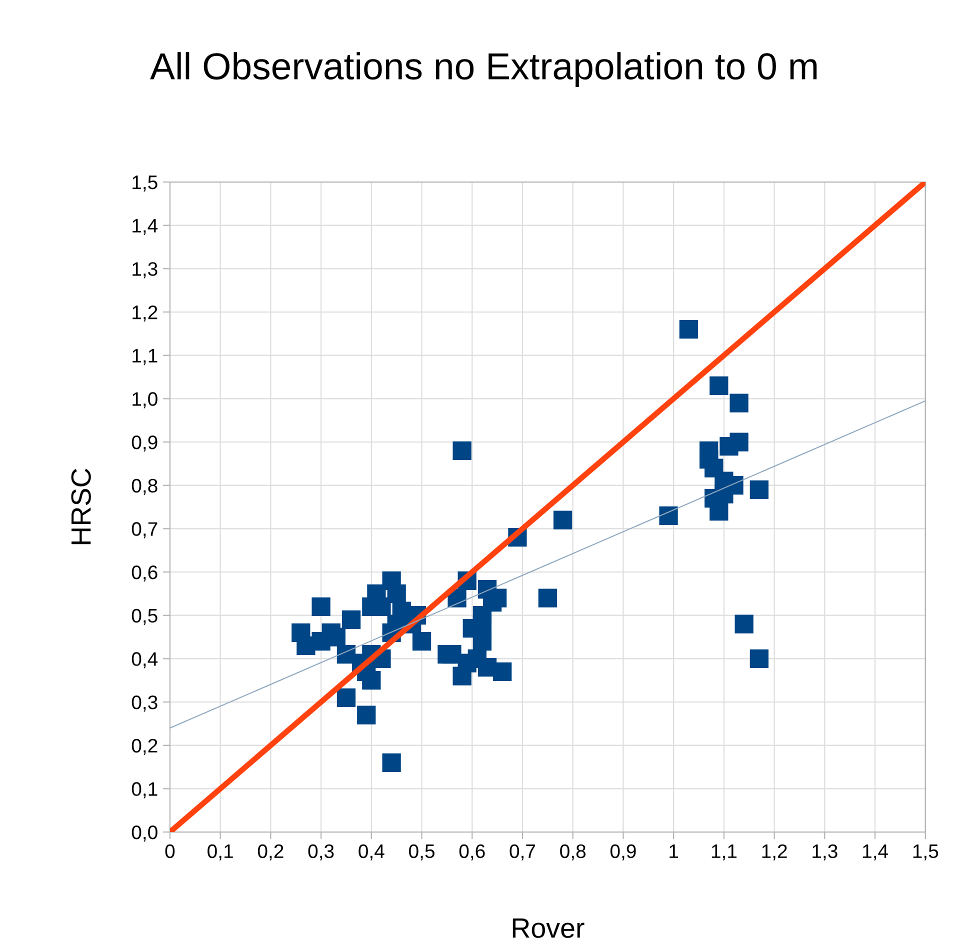 Image resolution: width=969 pixels, height=947 pixels. Describe the element at coordinates (145, 573) in the screenshot. I see `y-tick-label: 0,6` at that location.